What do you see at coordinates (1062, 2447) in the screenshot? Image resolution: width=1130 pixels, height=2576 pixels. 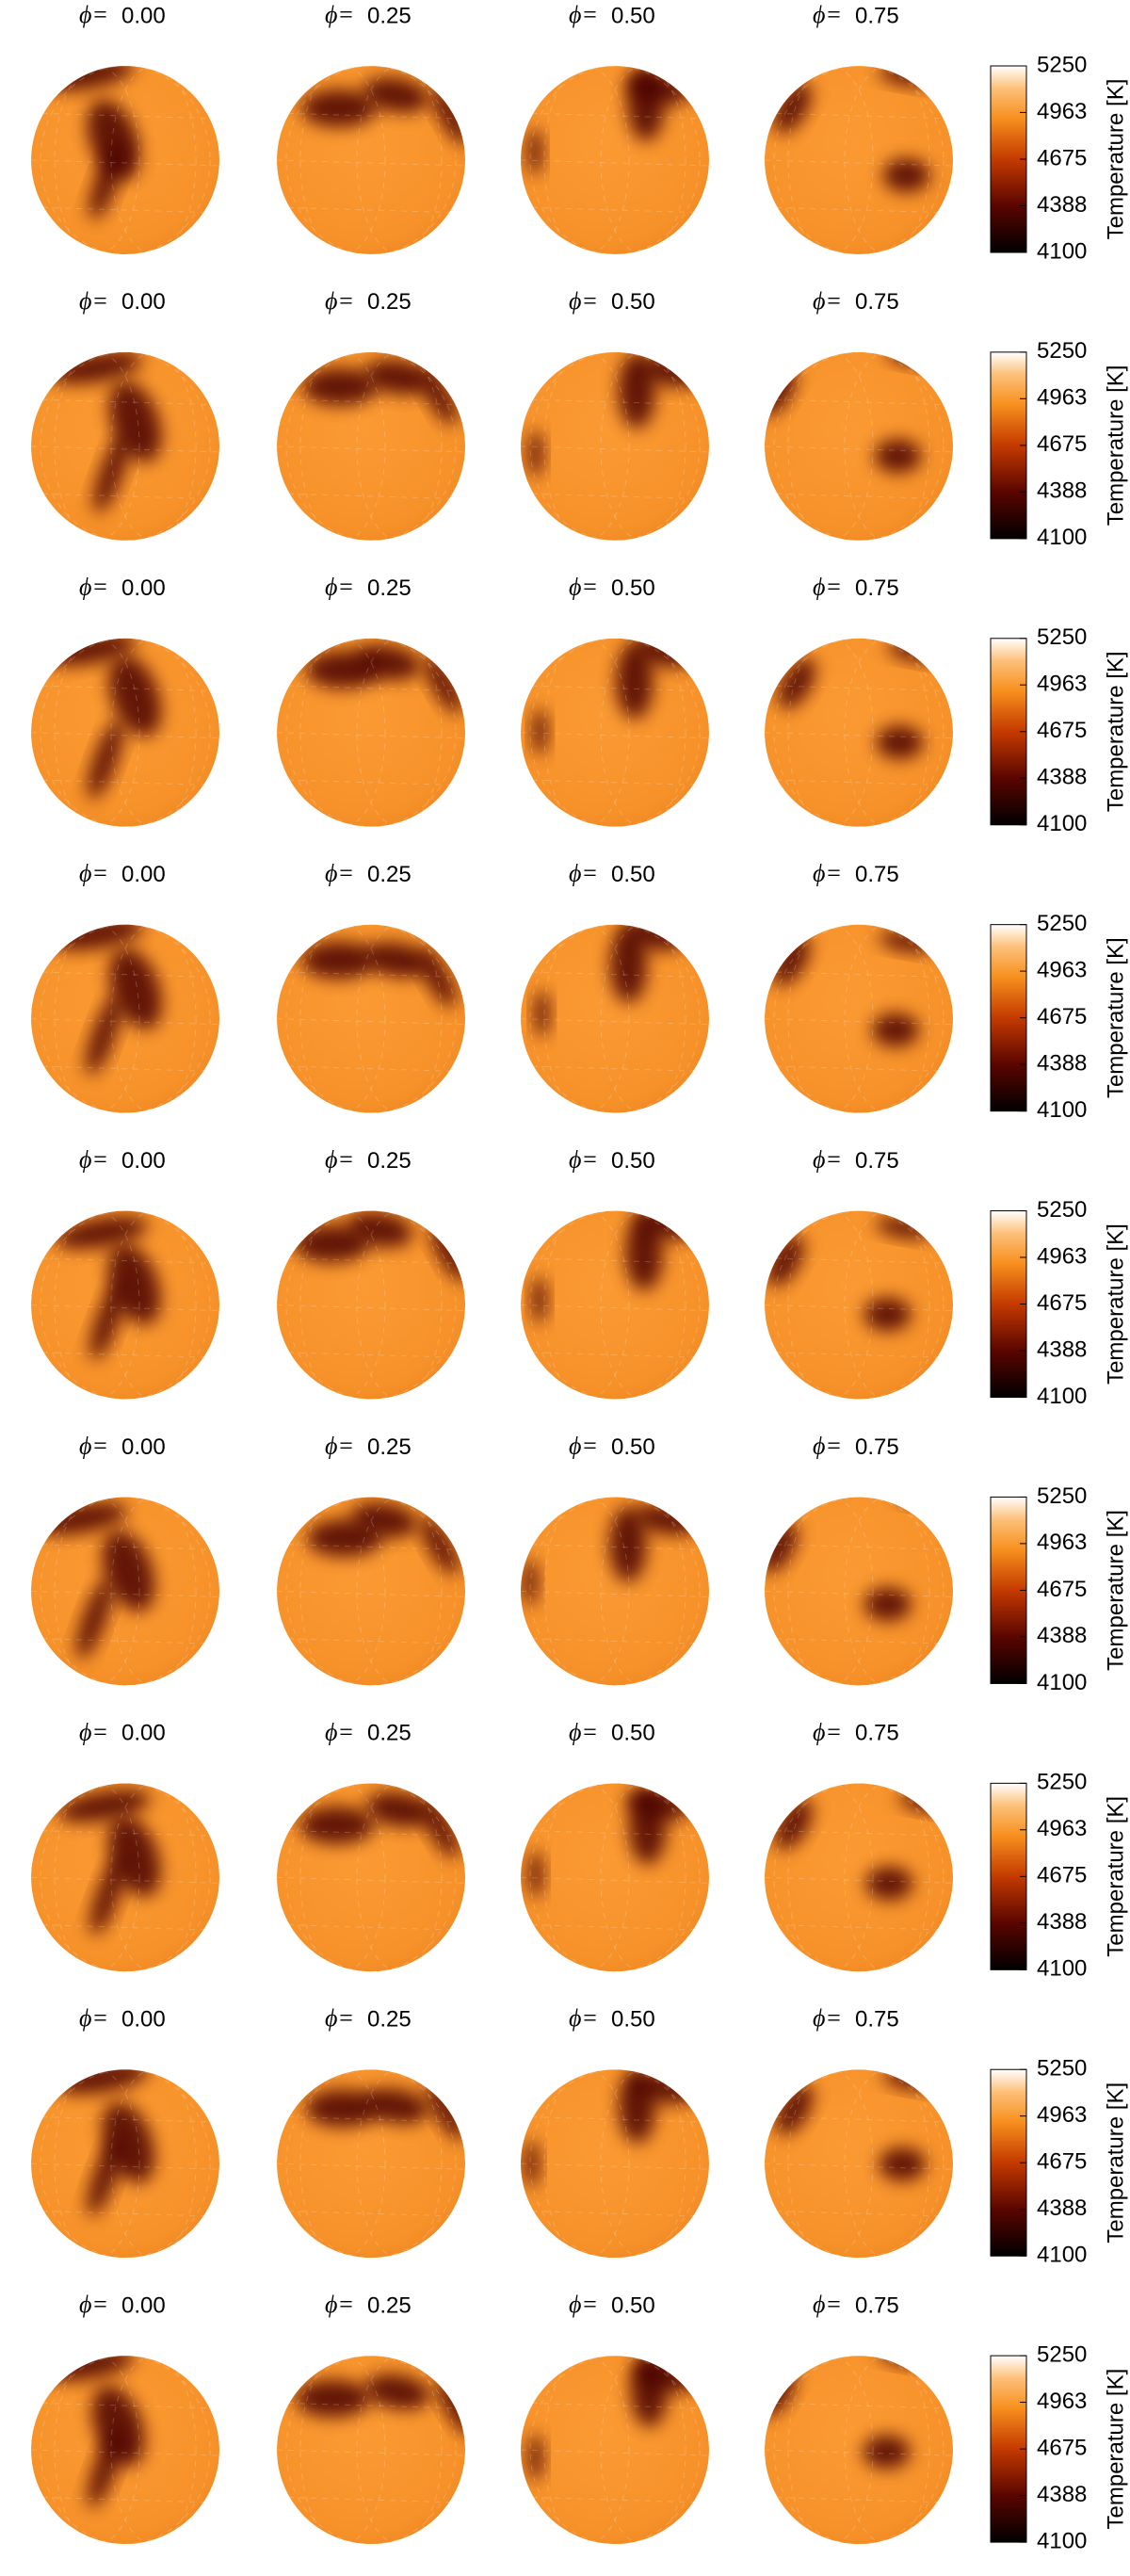 I see `colorbar-tick-label: 4675` at bounding box center [1062, 2447].